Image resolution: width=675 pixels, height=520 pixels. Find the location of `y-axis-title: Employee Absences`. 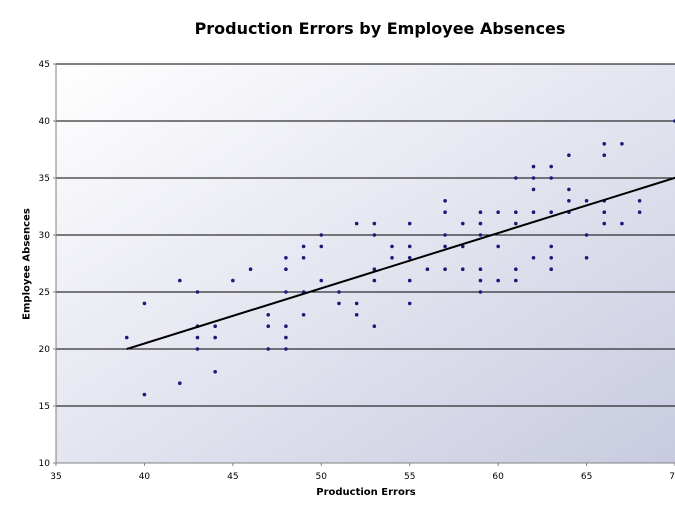

y-axis-title: Employee Absences is located at coordinates (27, 264).